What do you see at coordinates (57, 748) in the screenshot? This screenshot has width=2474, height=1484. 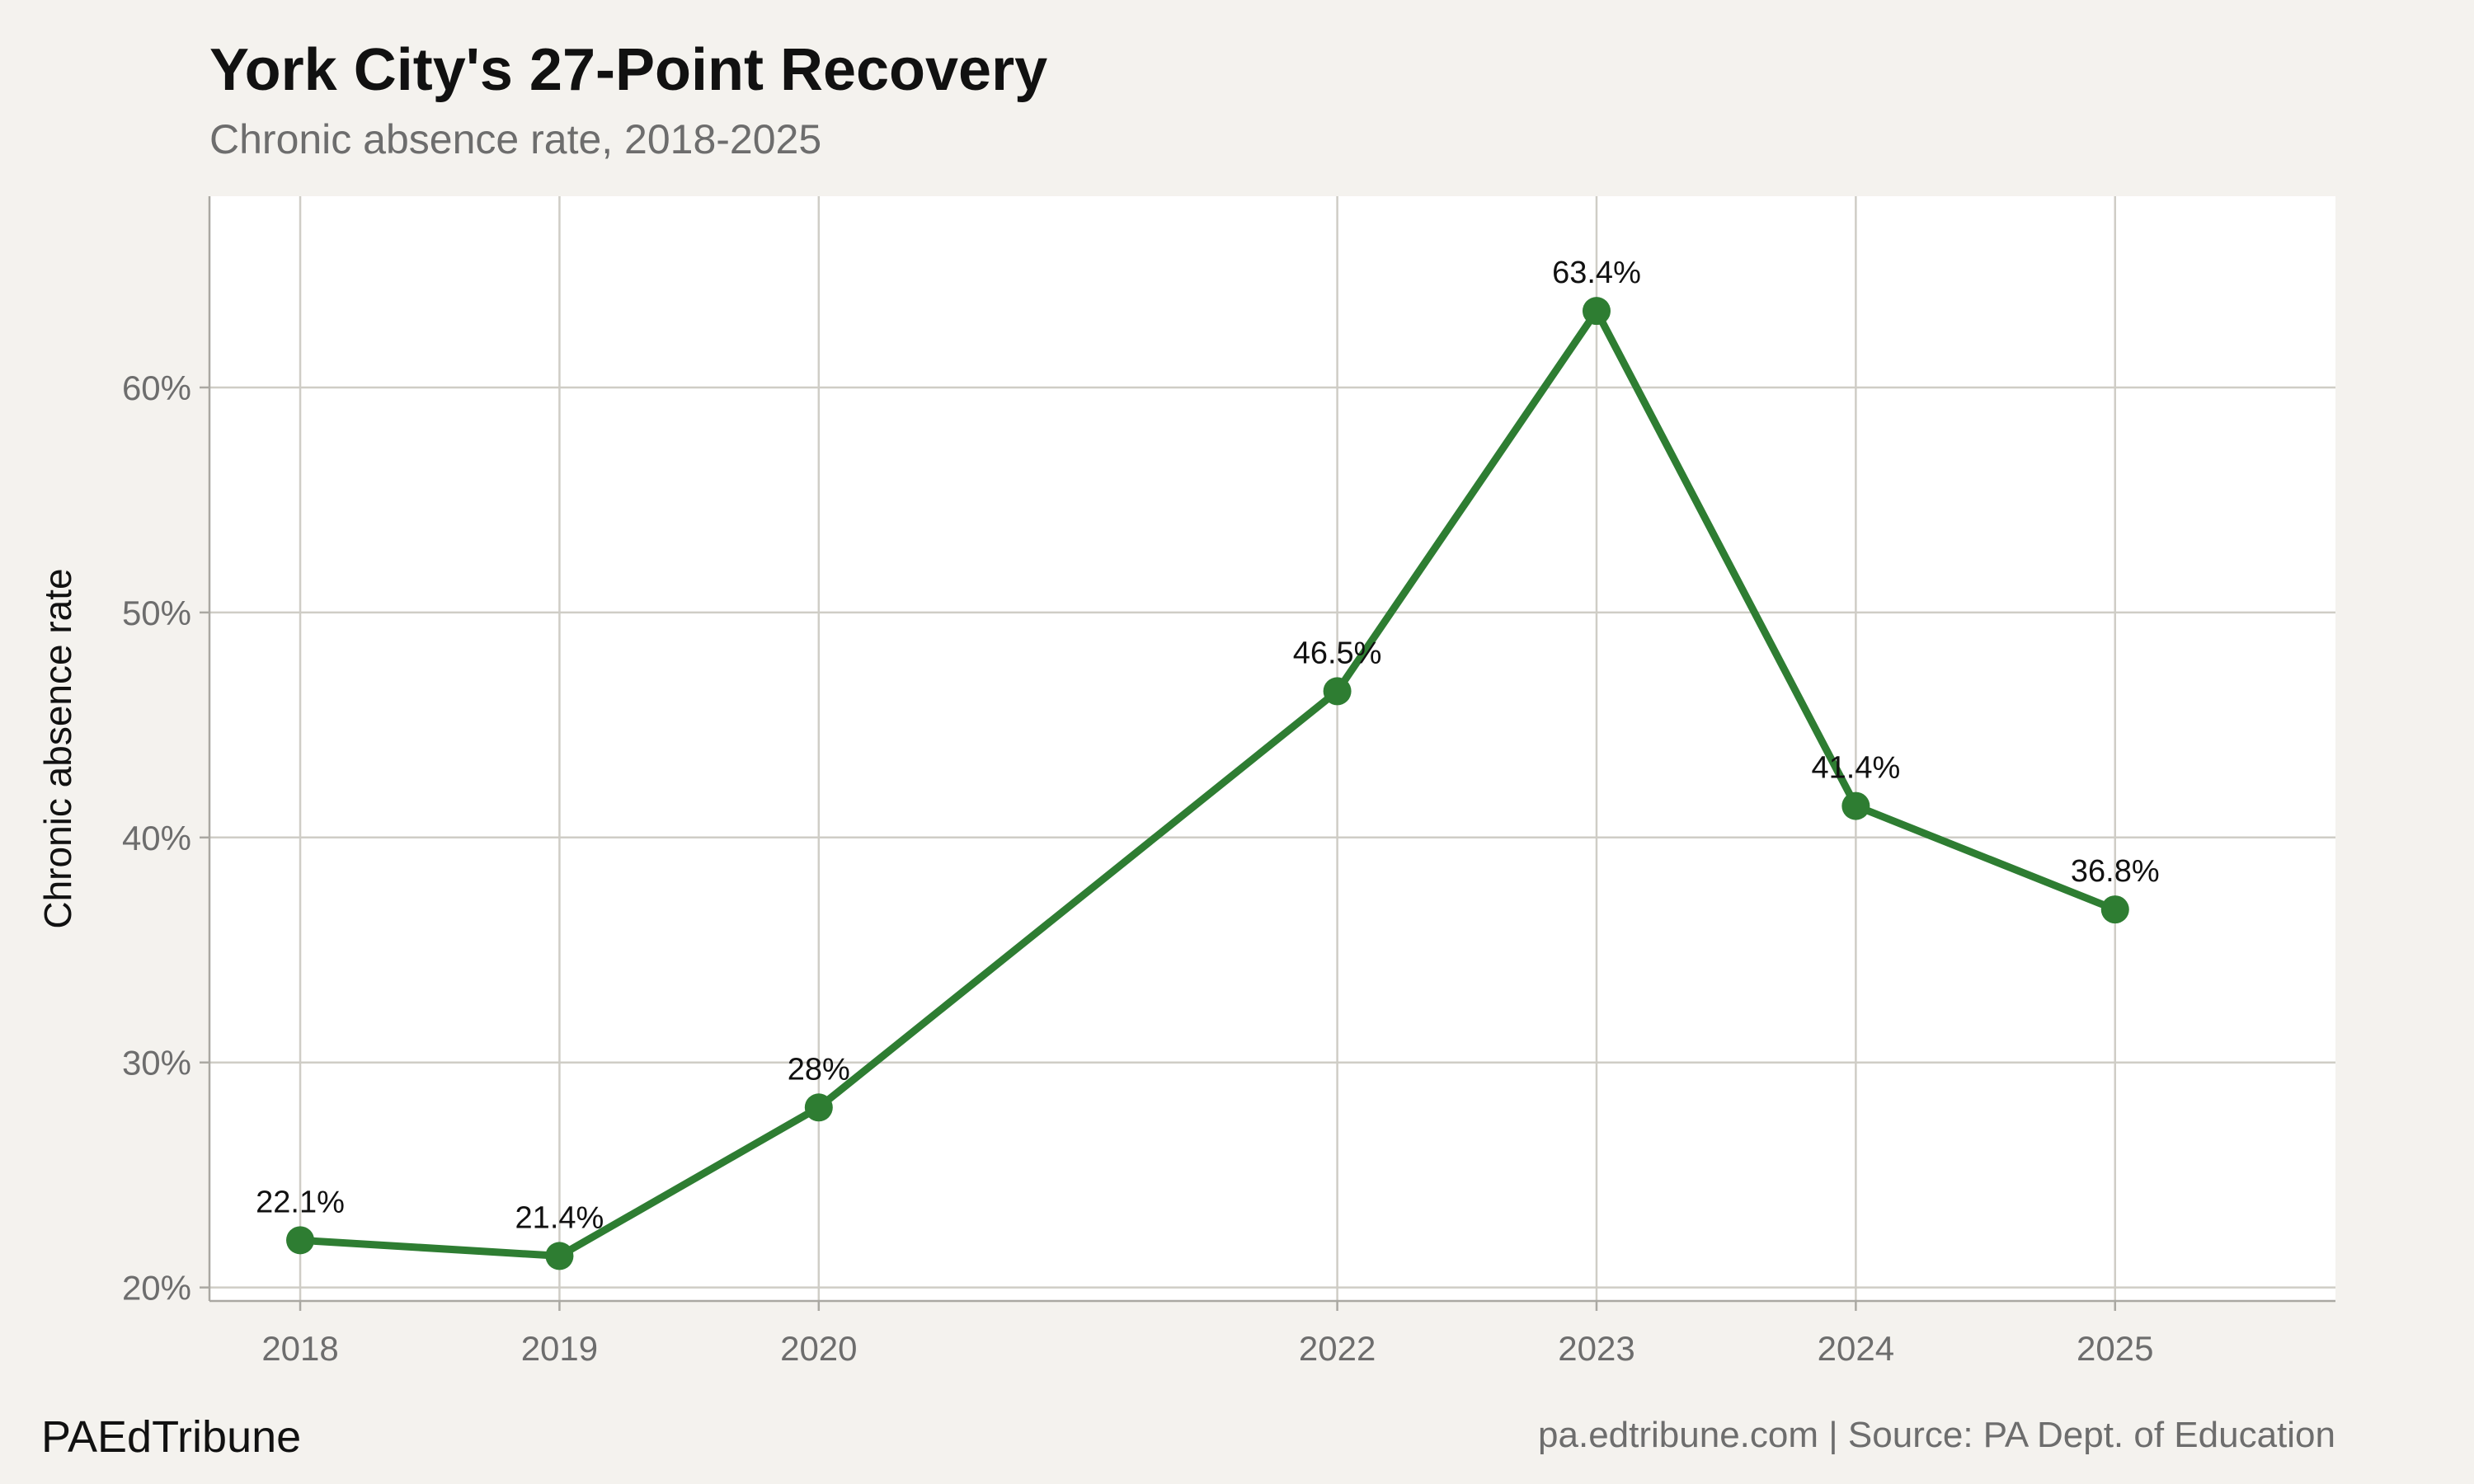 I see `y-axis-title: Chronic absence rate` at bounding box center [57, 748].